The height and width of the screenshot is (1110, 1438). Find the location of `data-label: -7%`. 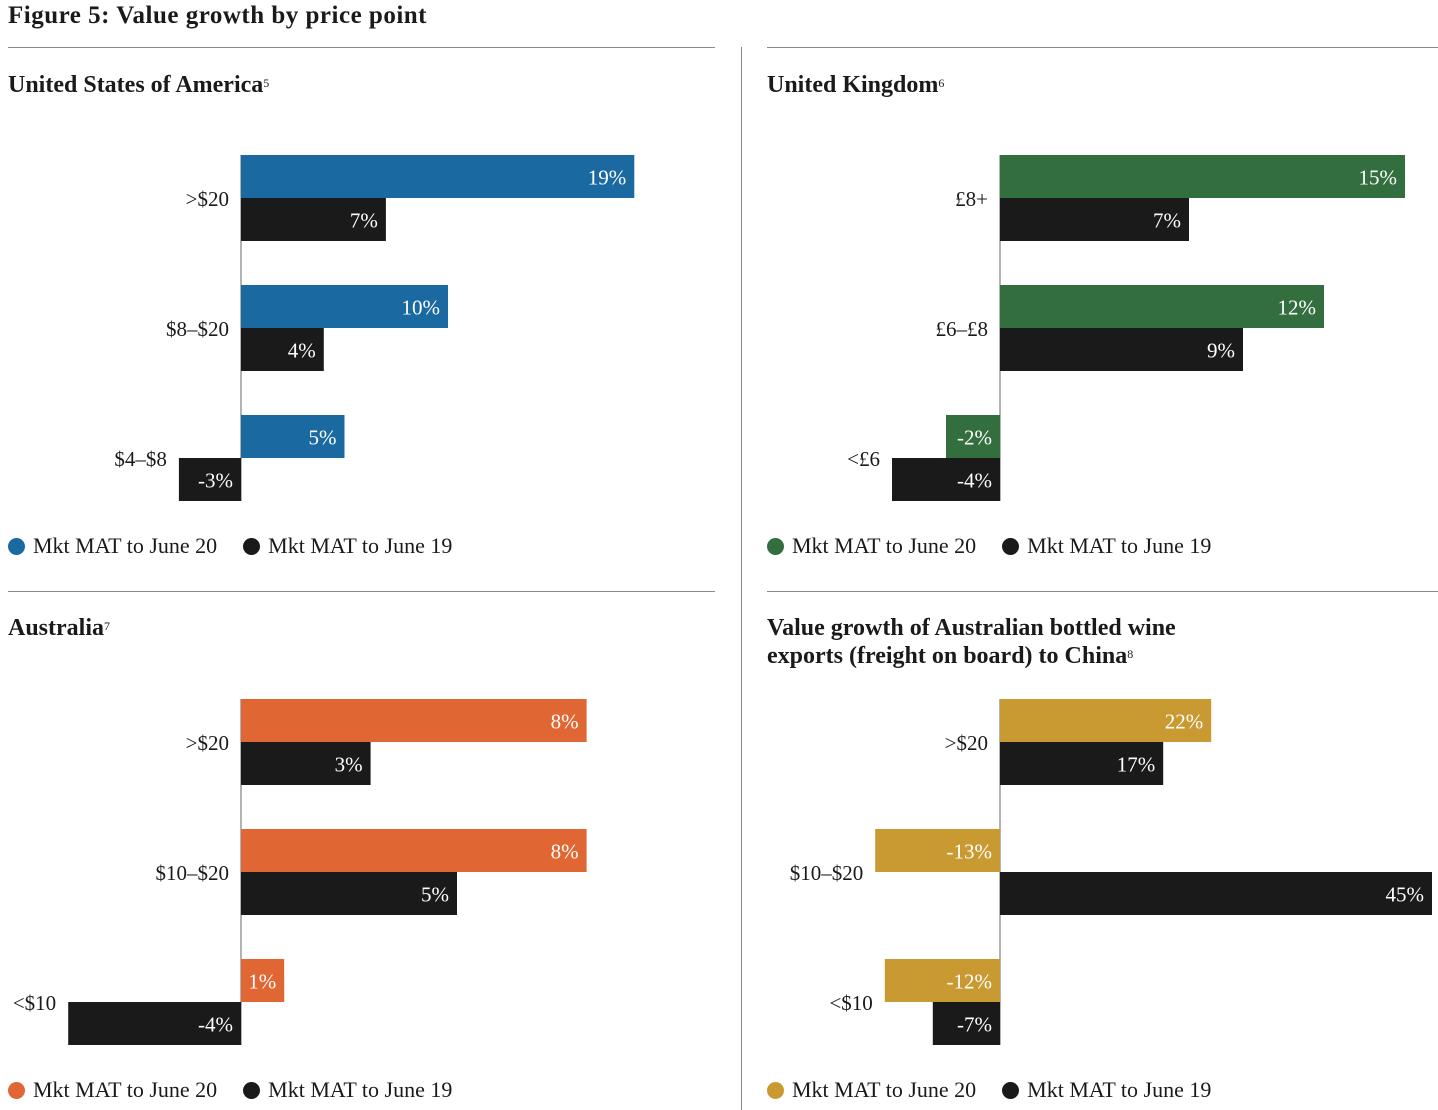

data-label: -7% is located at coordinates (974, 1025).